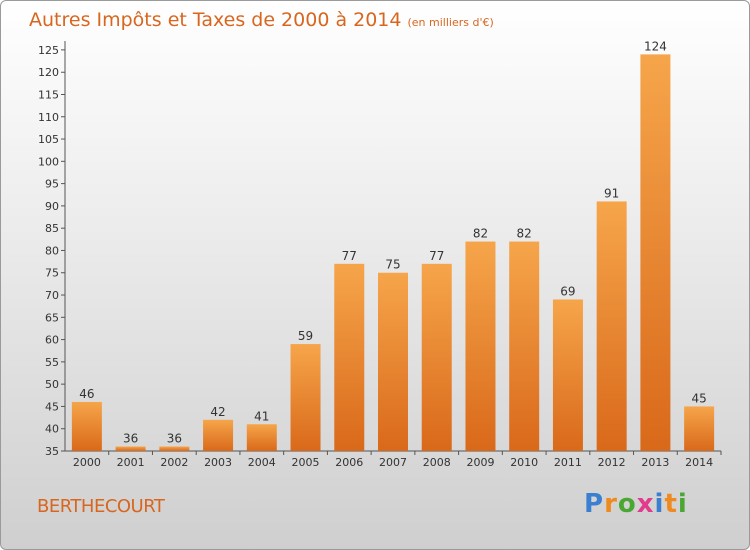 Image resolution: width=750 pixels, height=550 pixels. I want to click on y-tick-label: 105, so click(48, 139).